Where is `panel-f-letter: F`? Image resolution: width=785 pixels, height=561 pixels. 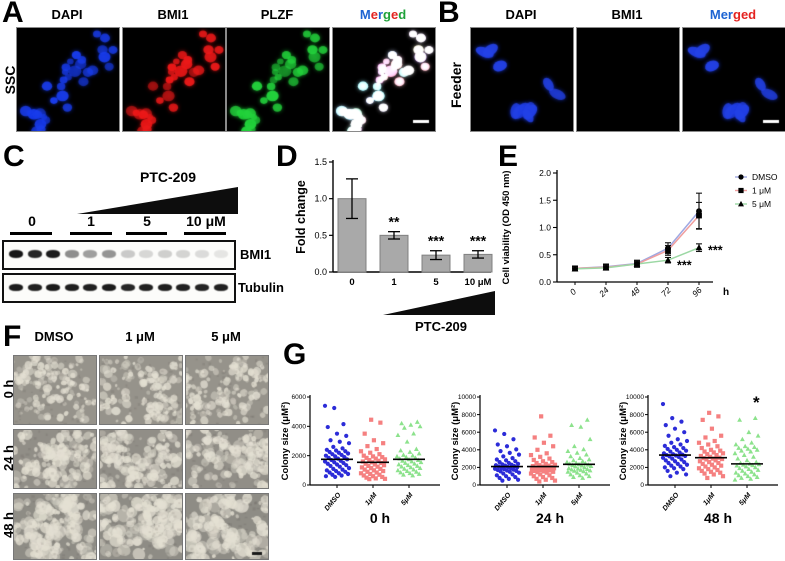
panel-f-letter: F is located at coordinates (12, 336).